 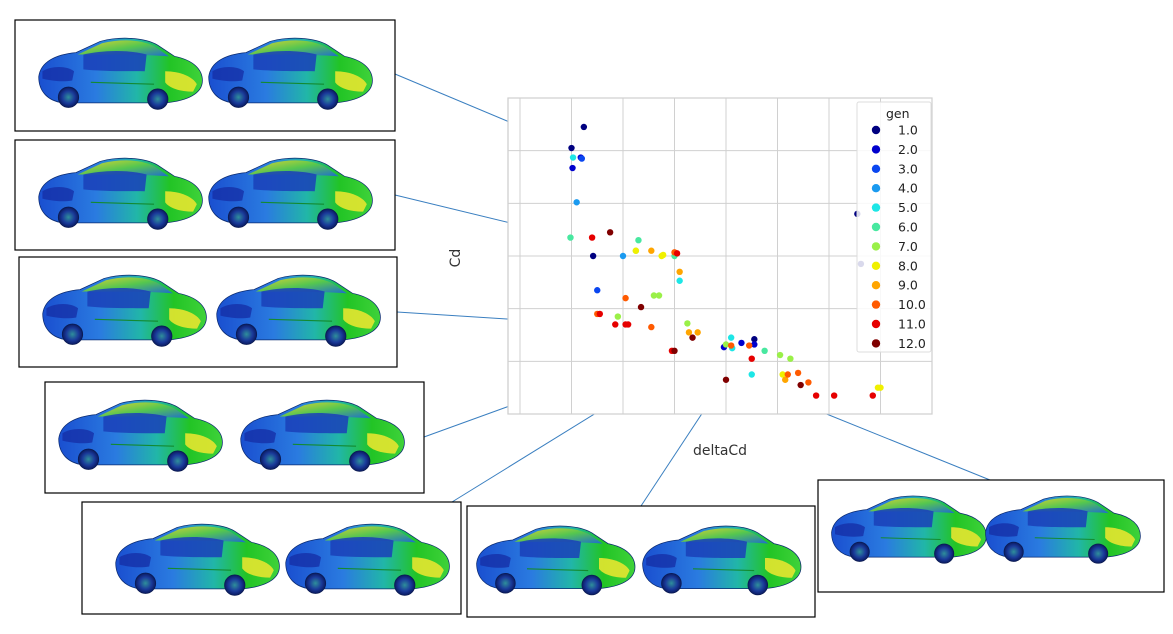 What do you see at coordinates (908, 207) in the screenshot?
I see `legend-label: 5.0` at bounding box center [908, 207].